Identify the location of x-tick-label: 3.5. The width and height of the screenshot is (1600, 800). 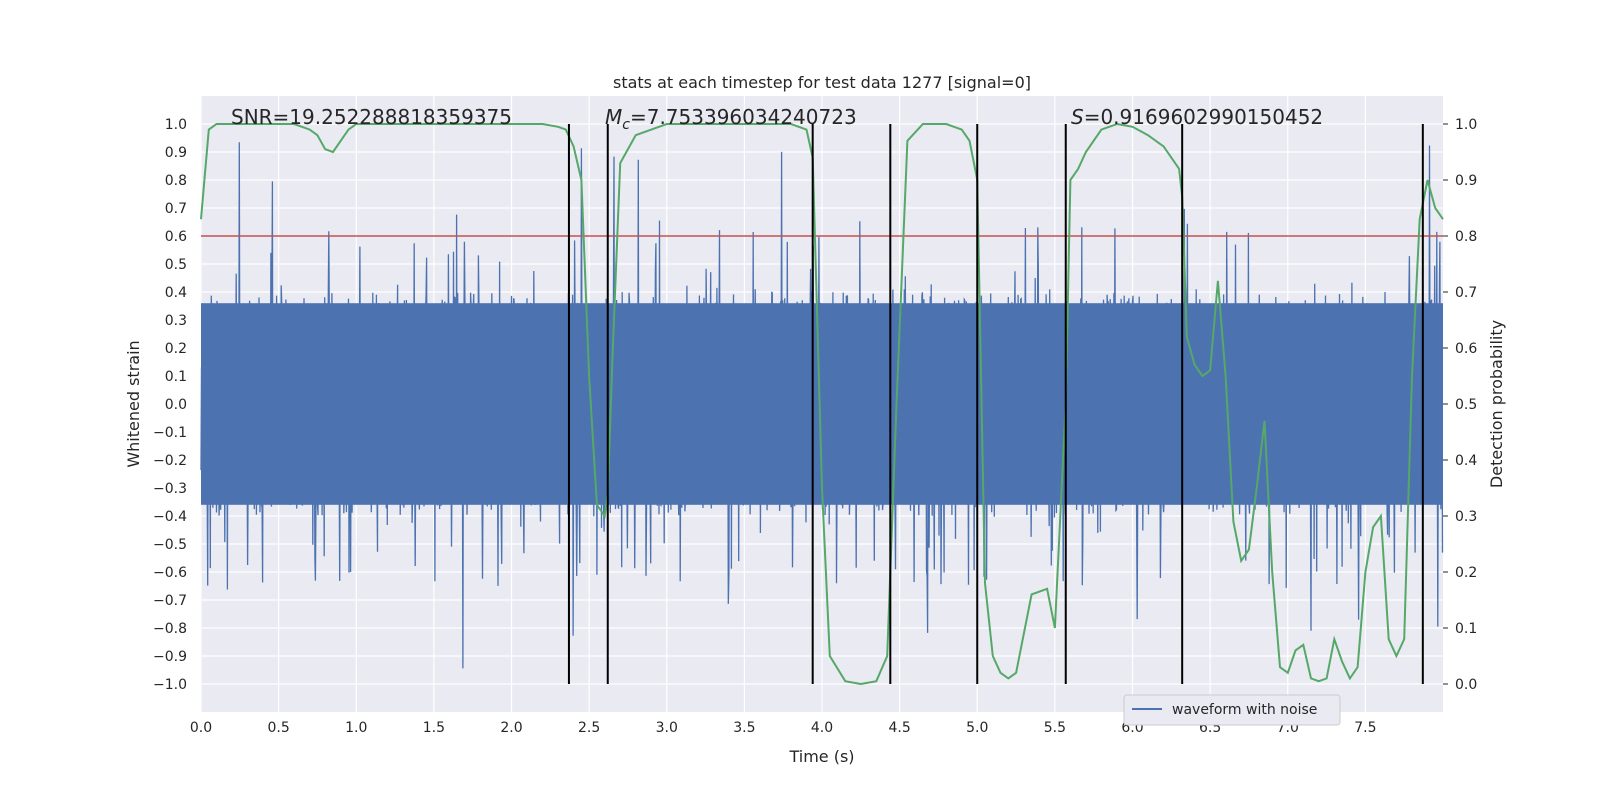
(744, 728).